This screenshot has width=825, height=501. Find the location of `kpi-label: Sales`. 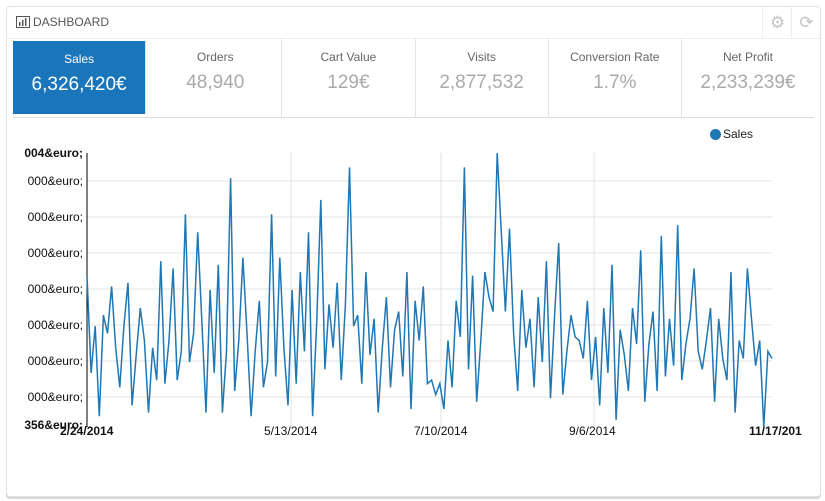

kpi-label: Sales is located at coordinates (79, 59).